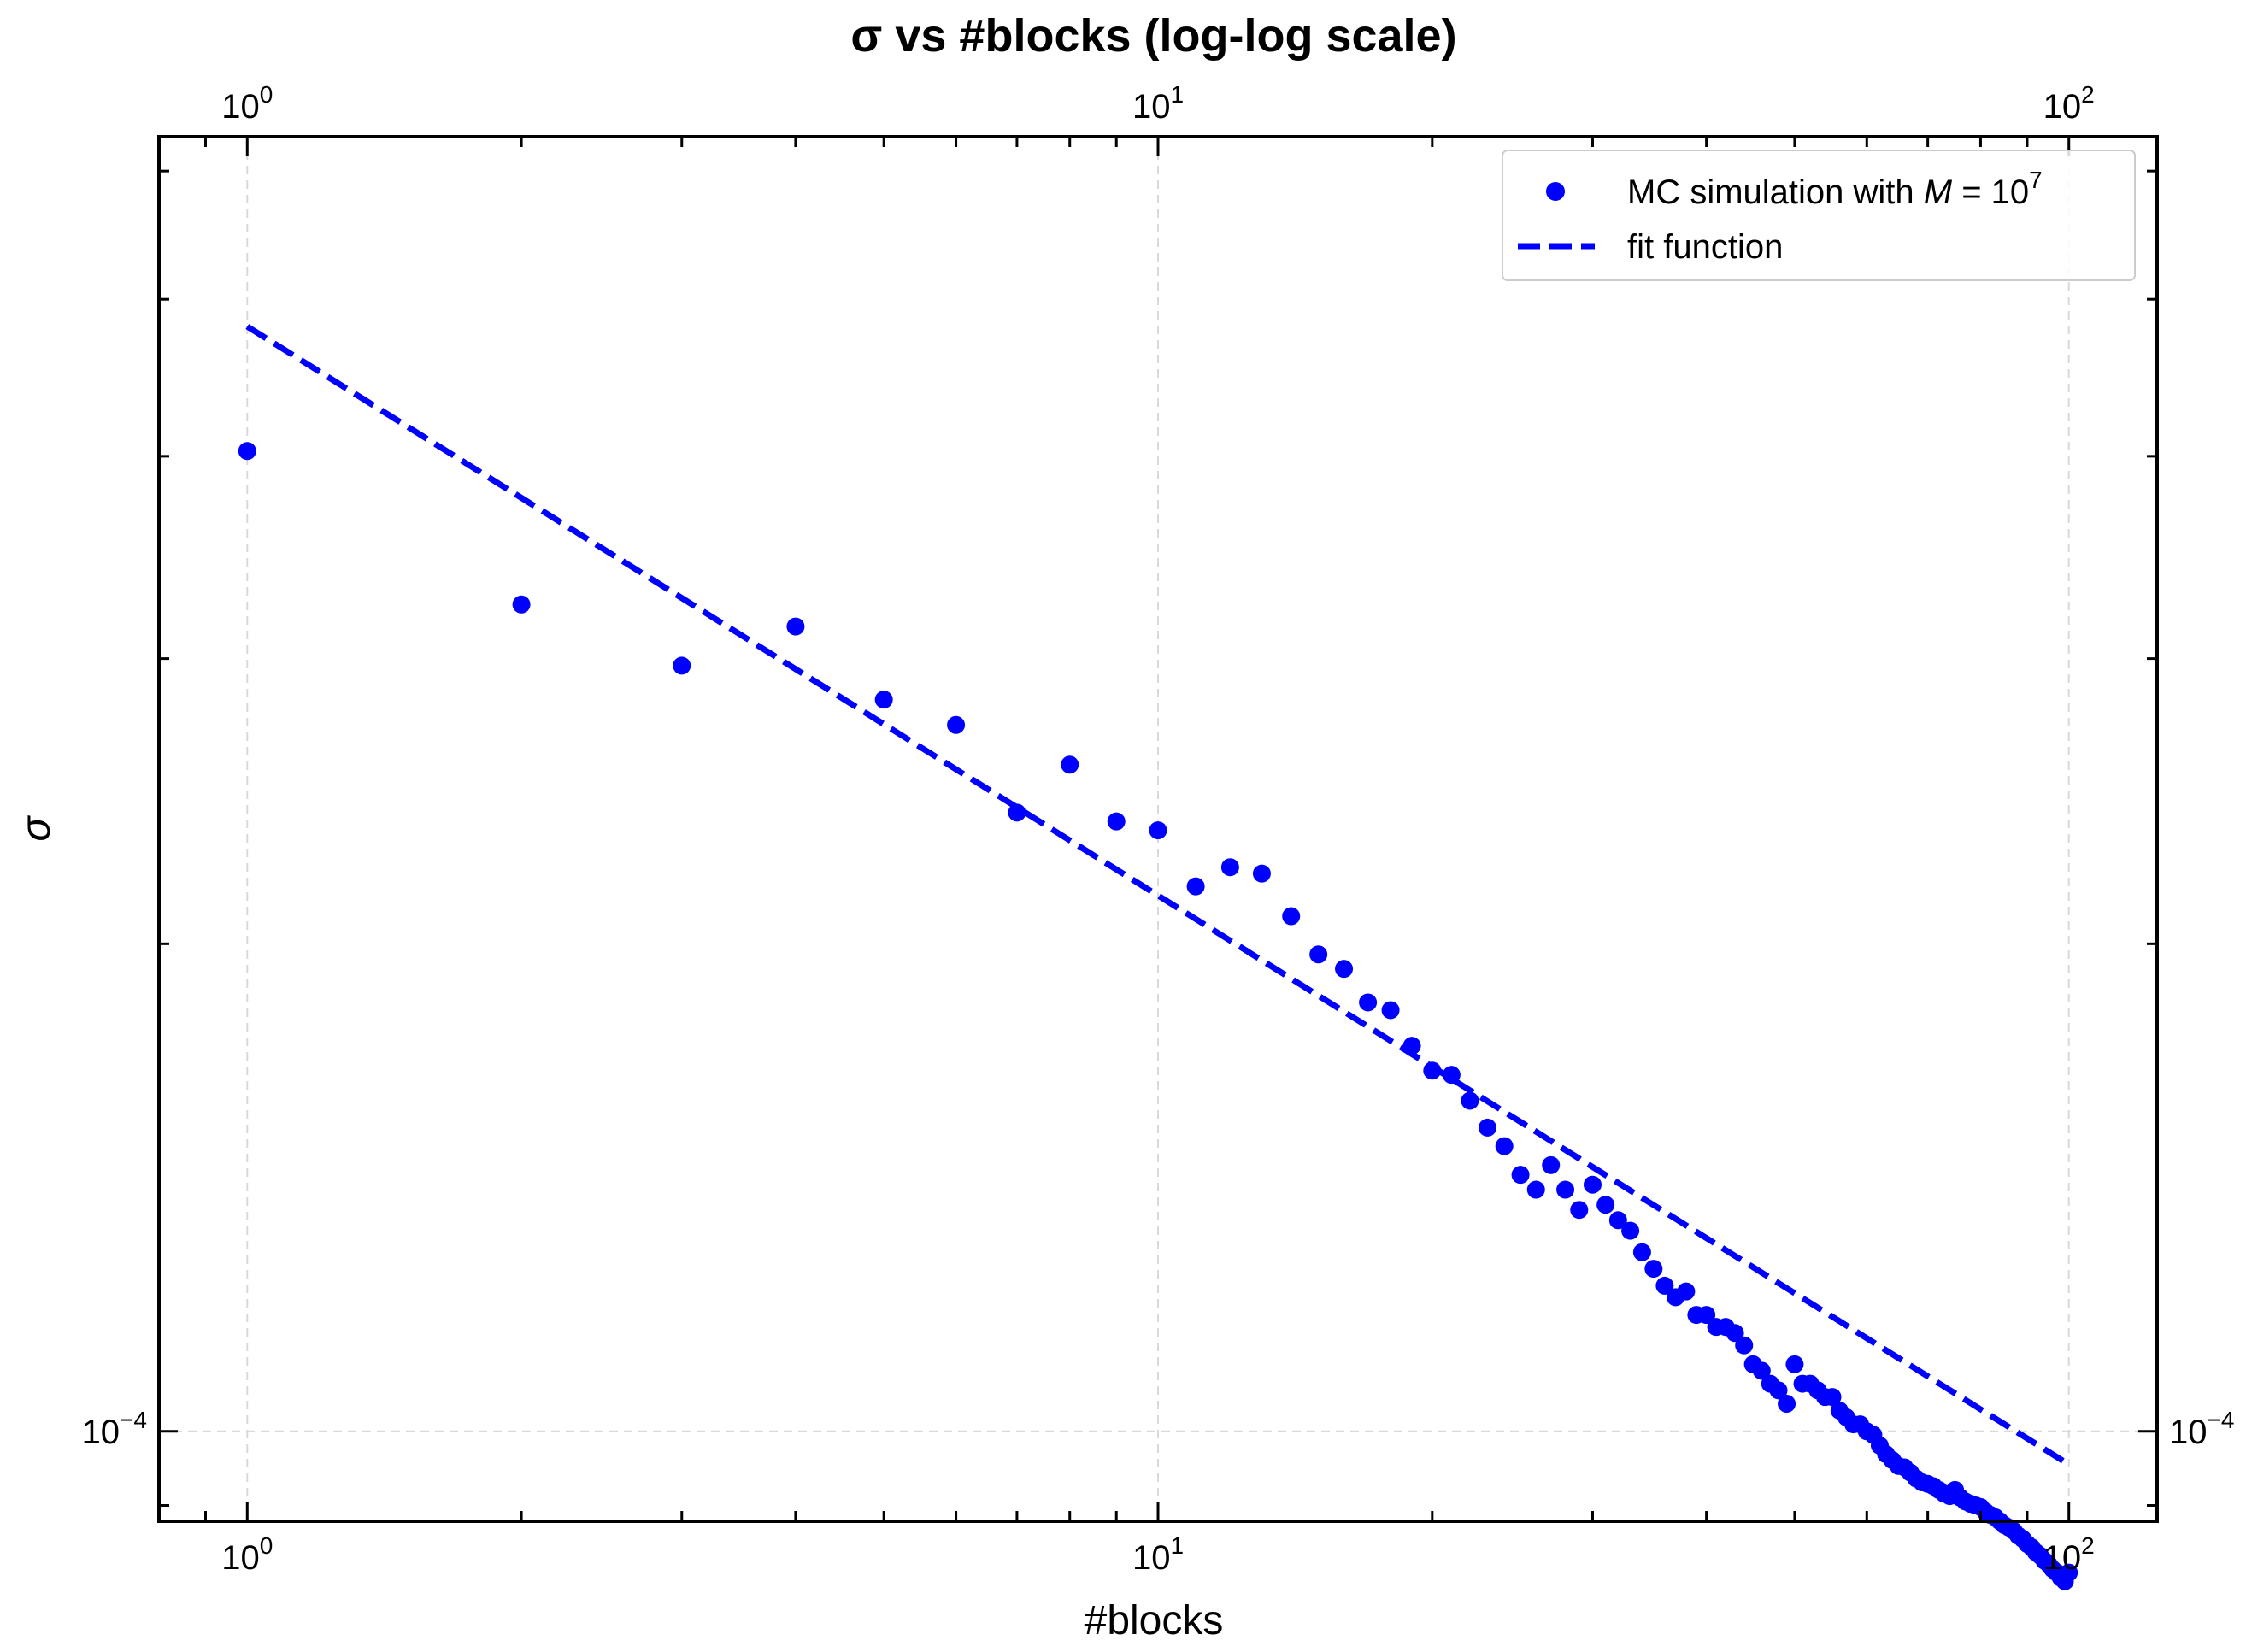  What do you see at coordinates (101, 1432) in the screenshot?
I see `y-tick-label-left-base: 10` at bounding box center [101, 1432].